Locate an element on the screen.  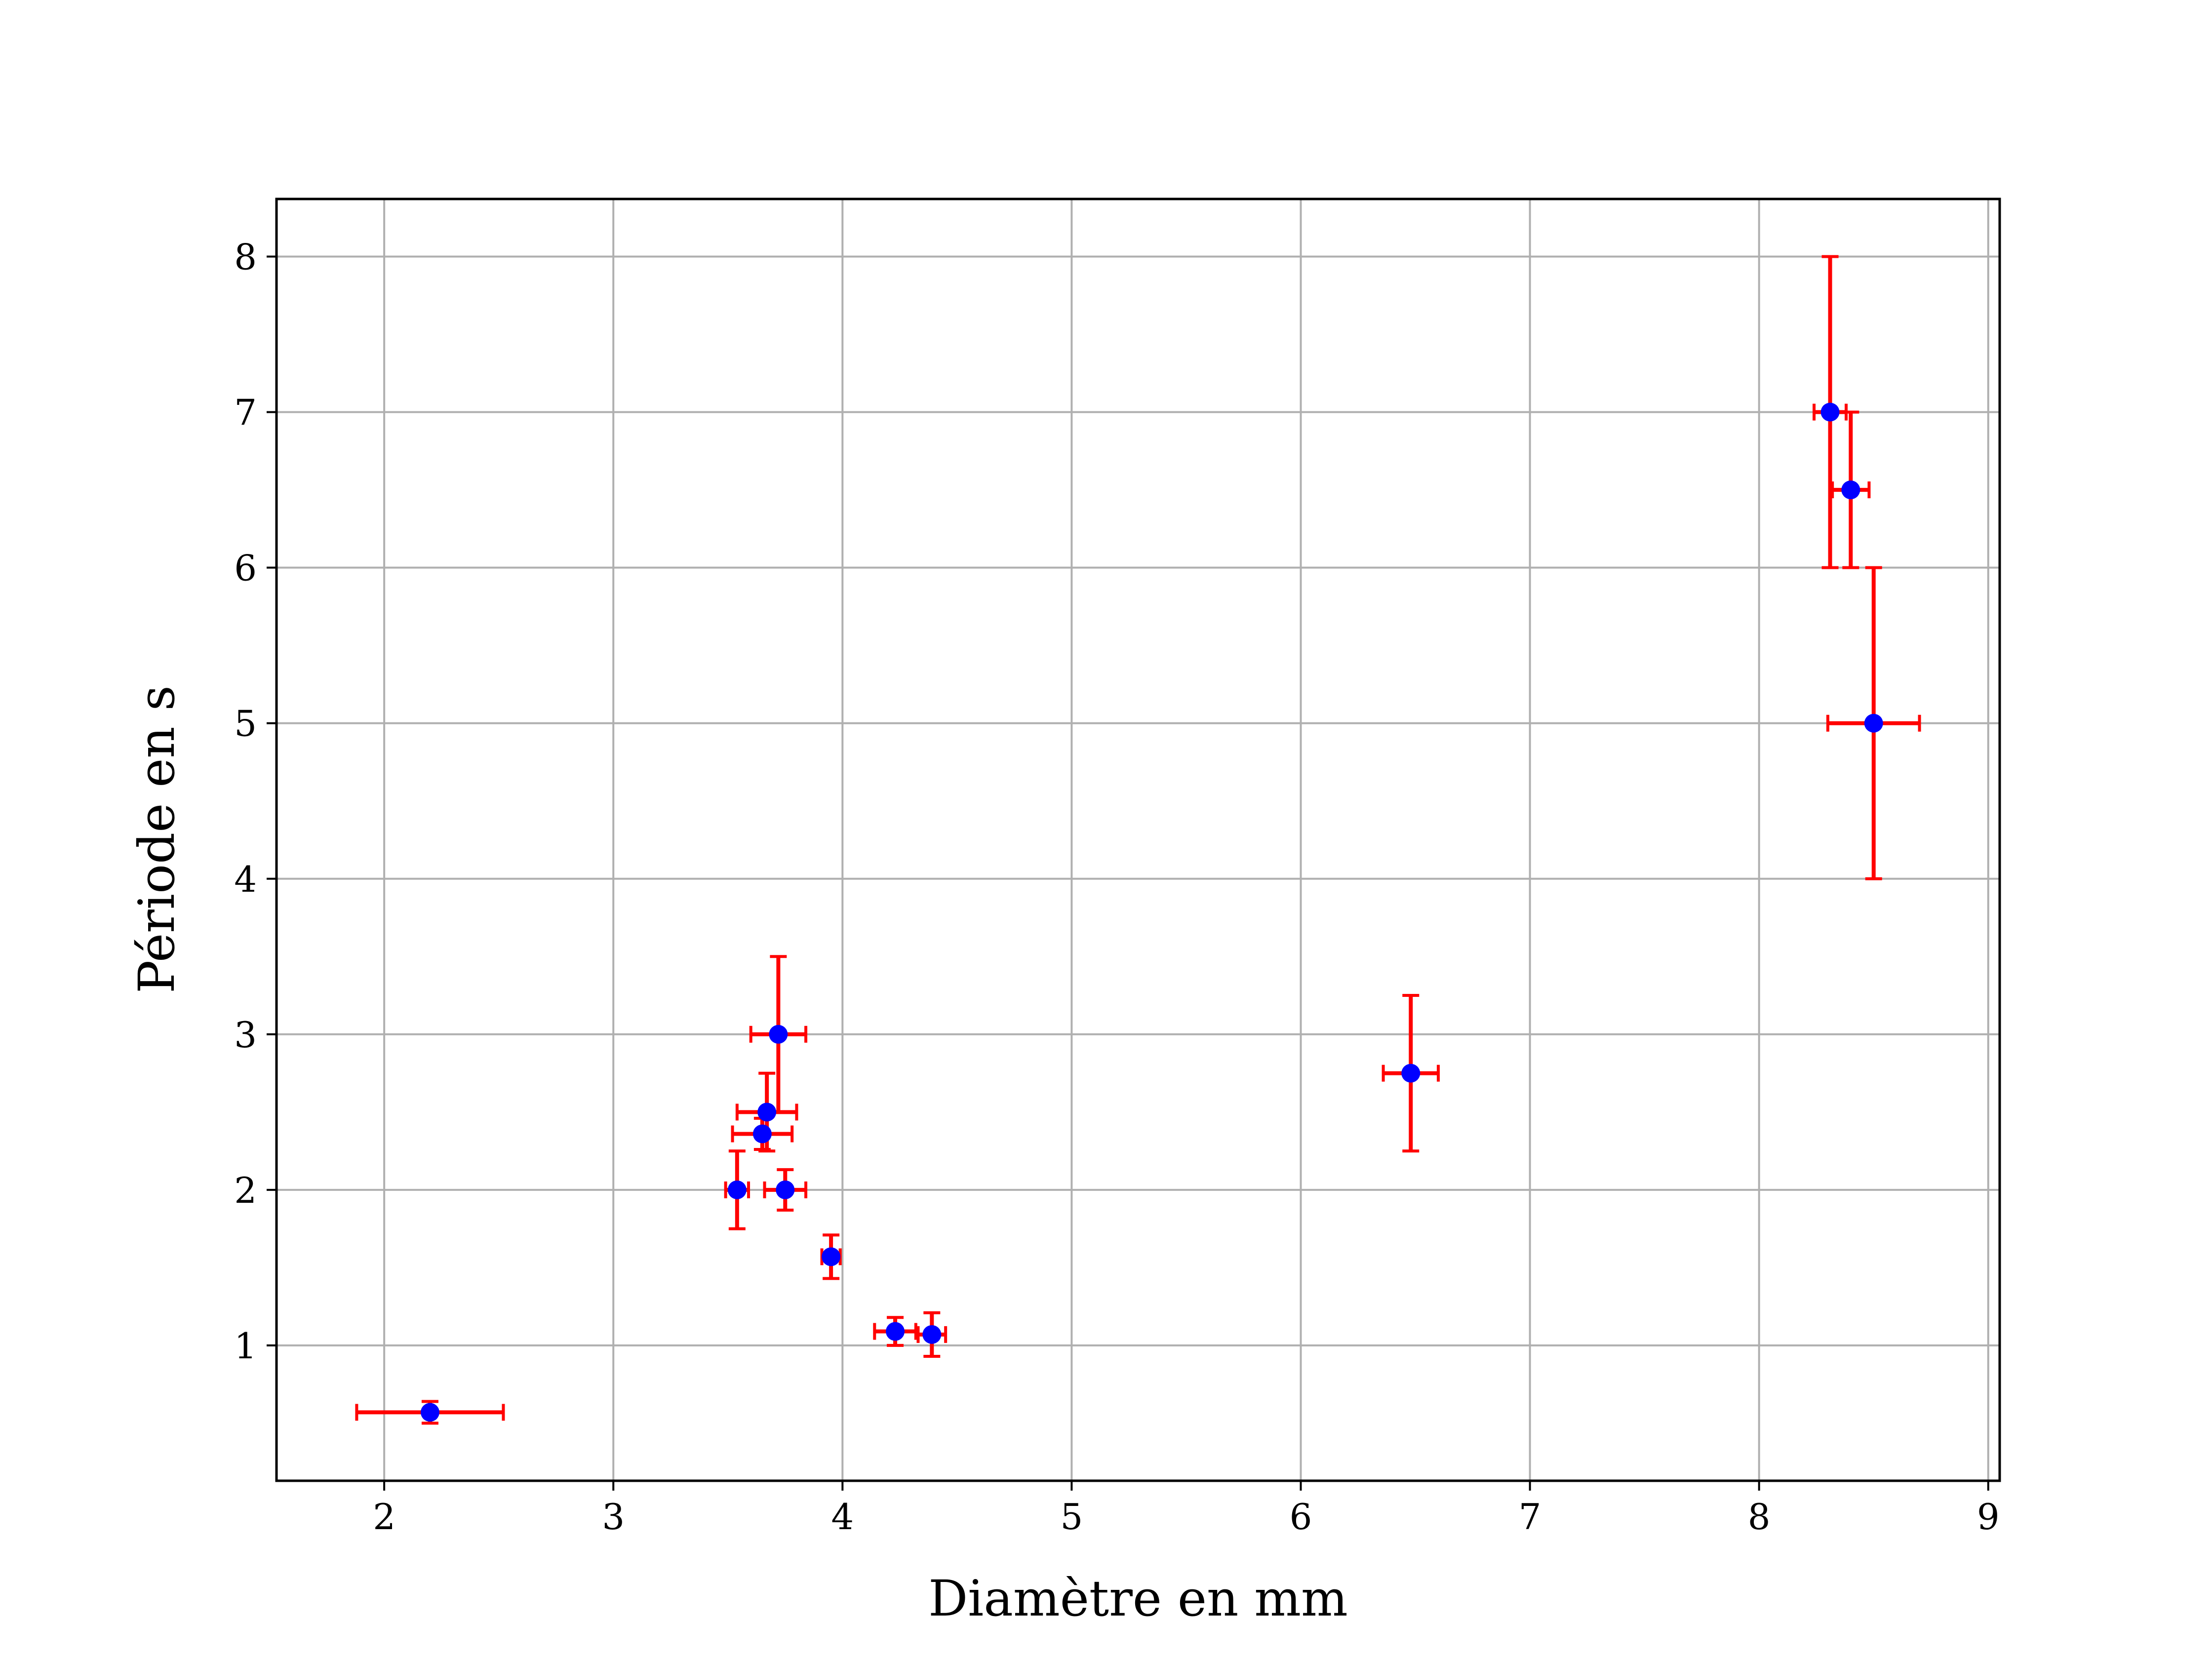
y-tick-label: 2 is located at coordinates (246, 1191).